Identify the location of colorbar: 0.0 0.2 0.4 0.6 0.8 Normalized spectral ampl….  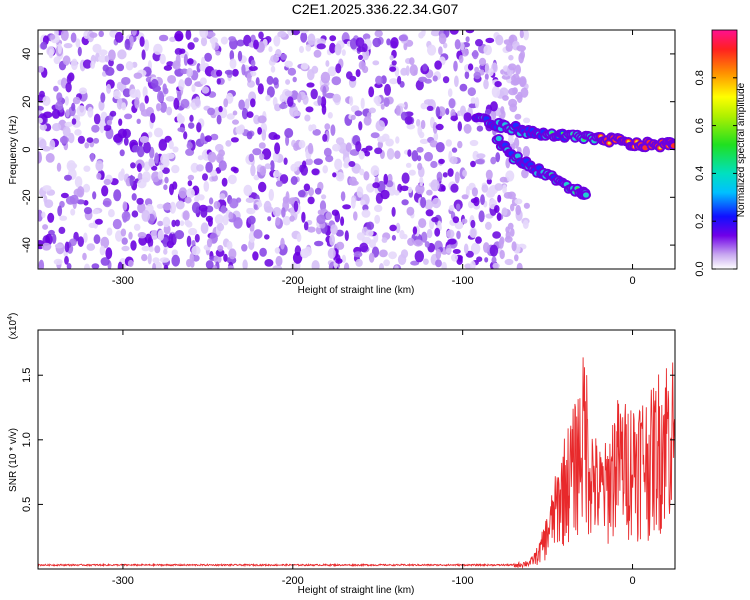
(720, 153).